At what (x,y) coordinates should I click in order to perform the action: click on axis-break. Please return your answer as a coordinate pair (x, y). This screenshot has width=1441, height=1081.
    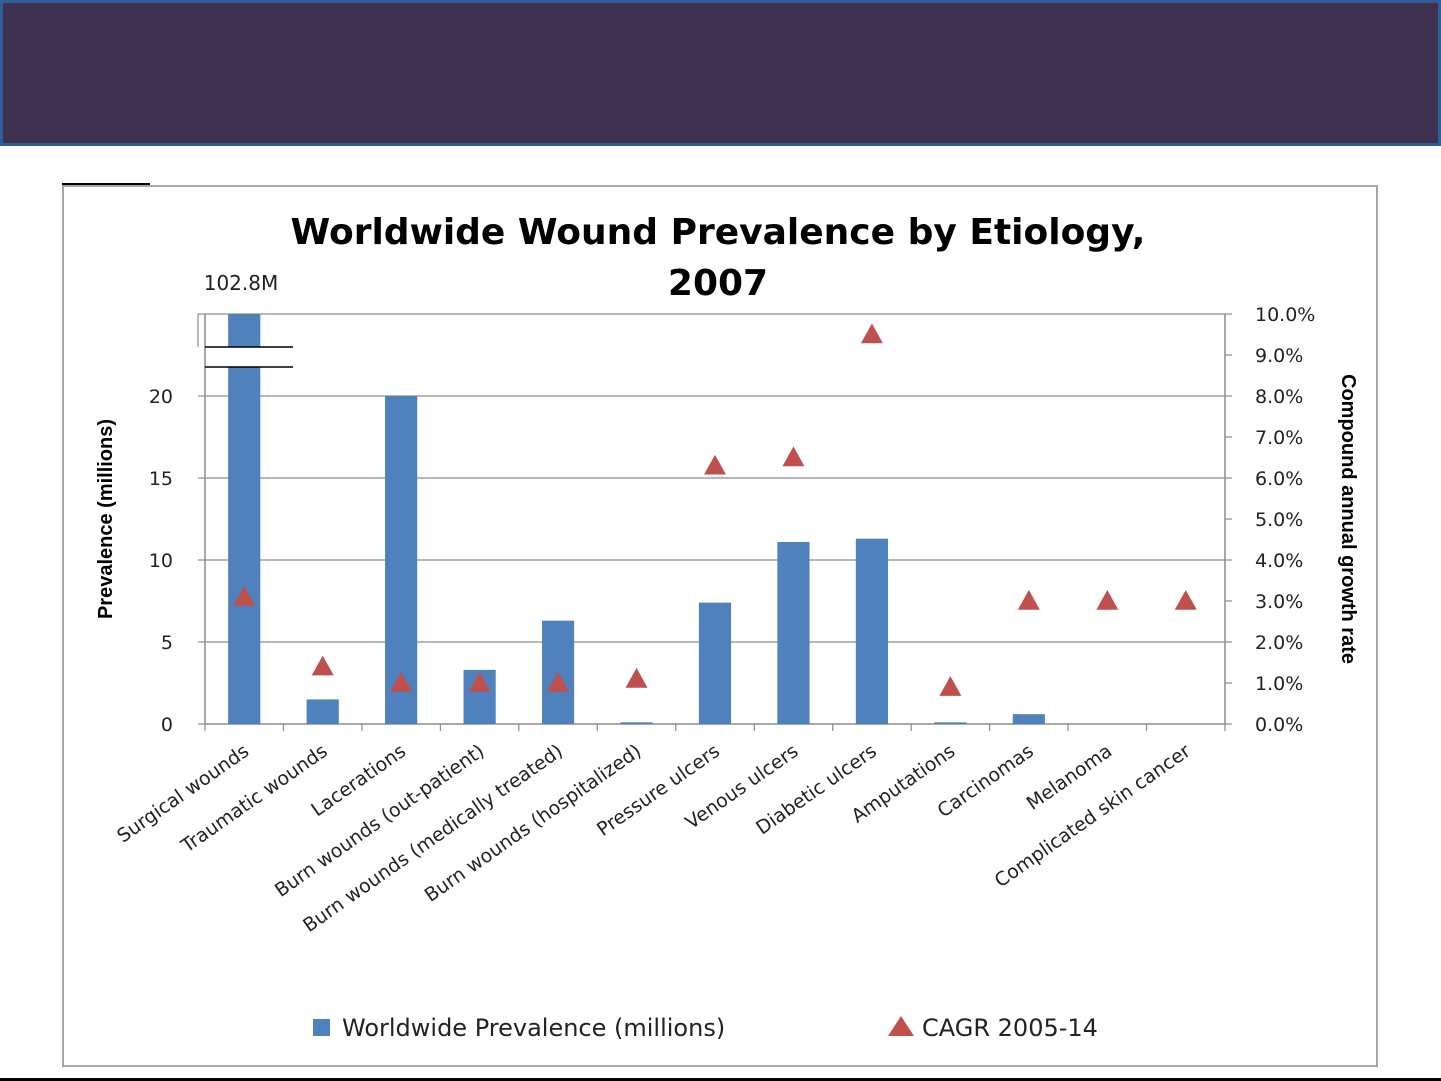
    Looking at the image, I should click on (245, 341).